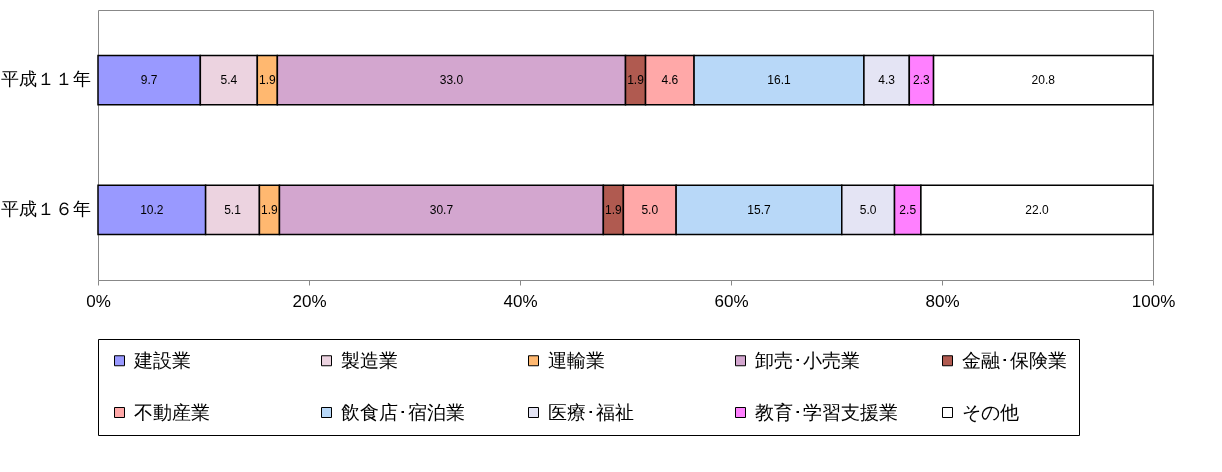 The image size is (1222, 472). Describe the element at coordinates (908, 209) in the screenshot. I see `data-label: 2.5` at that location.